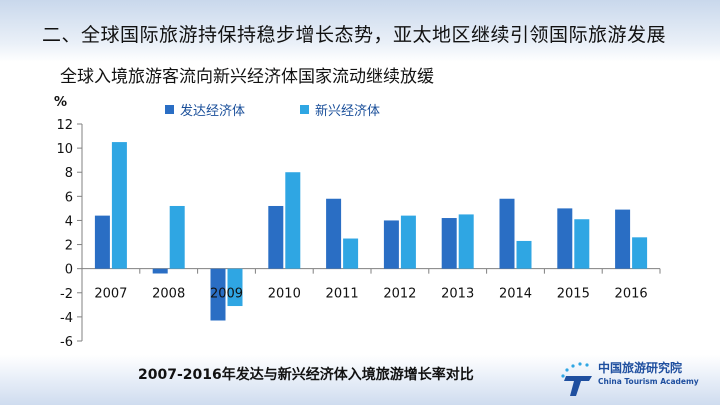 The image size is (720, 405). Describe the element at coordinates (102, 242) in the screenshot. I see `bar-developed-2007` at that location.